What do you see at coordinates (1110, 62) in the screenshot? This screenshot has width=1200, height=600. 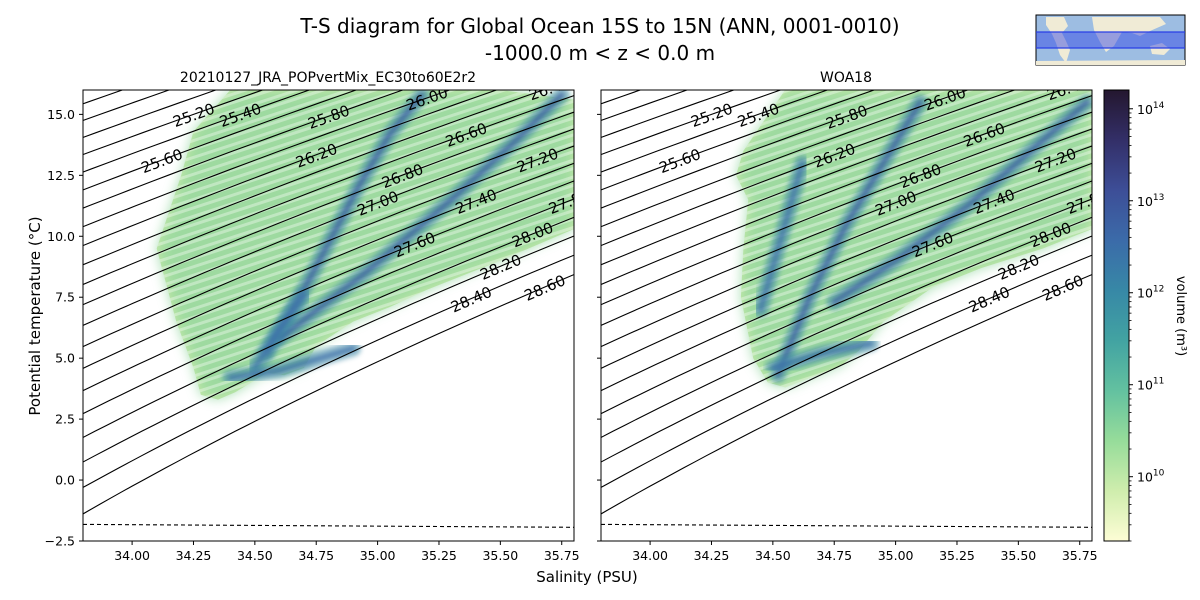 I see `inset-land-antarctica` at bounding box center [1110, 62].